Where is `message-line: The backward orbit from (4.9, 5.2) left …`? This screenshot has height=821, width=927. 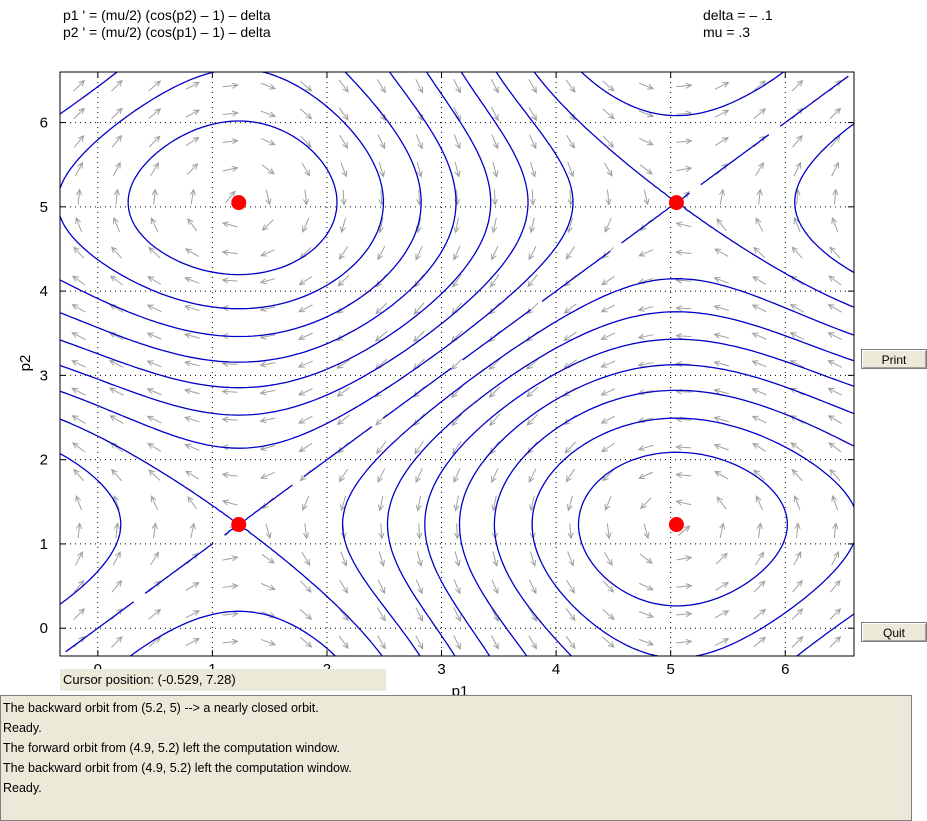
message-line: The backward orbit from (4.9, 5.2) left … is located at coordinates (177, 768).